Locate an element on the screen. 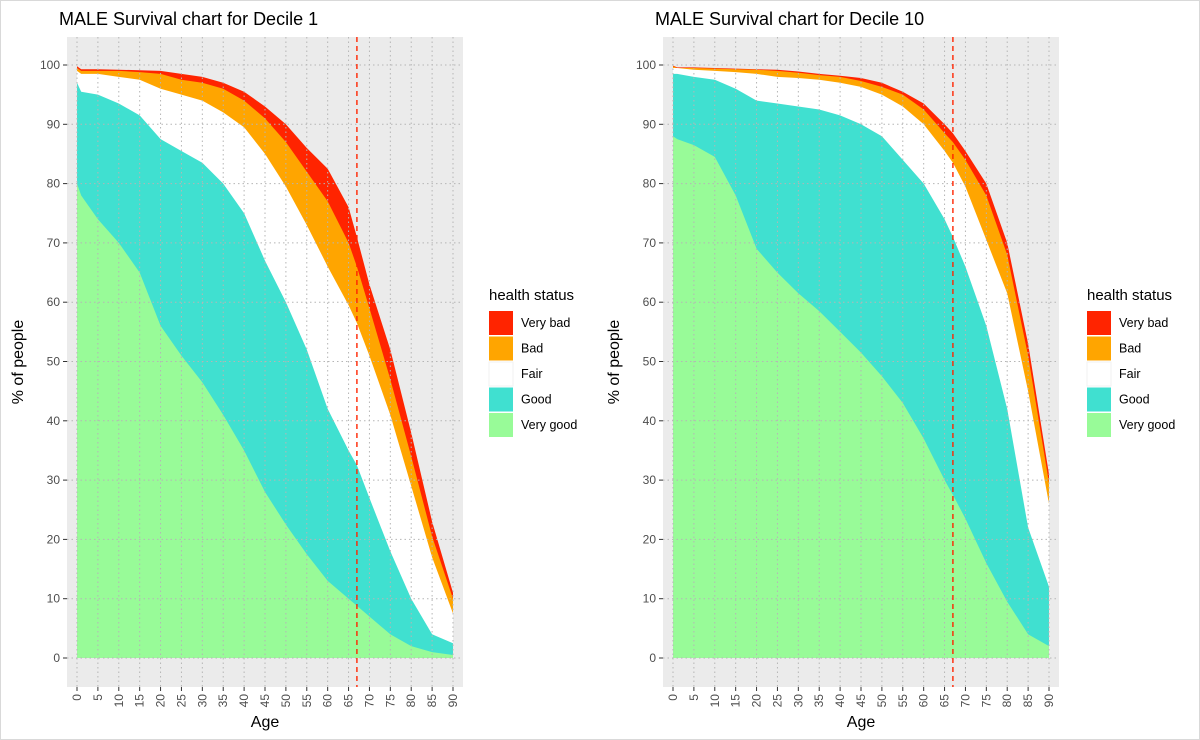 The width and height of the screenshot is (1200, 740). chart-title: MALE Survival chart for Decile 1 is located at coordinates (188, 19).